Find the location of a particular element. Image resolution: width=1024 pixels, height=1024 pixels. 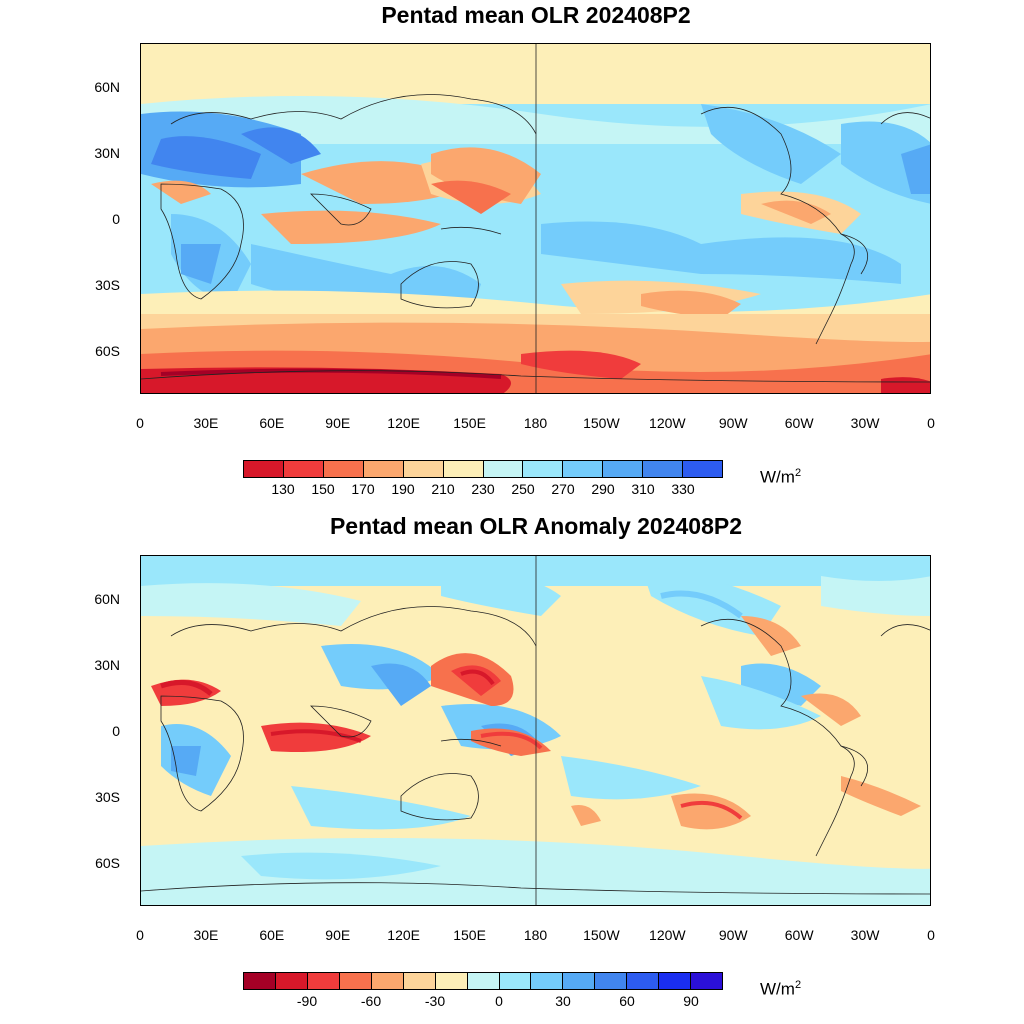

anomaly-colorbar is located at coordinates (483, 981).